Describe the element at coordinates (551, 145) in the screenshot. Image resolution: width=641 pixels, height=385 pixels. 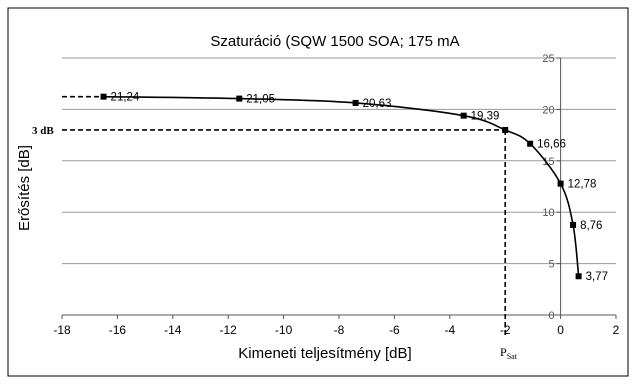
I see `data-label: 16,66` at that location.